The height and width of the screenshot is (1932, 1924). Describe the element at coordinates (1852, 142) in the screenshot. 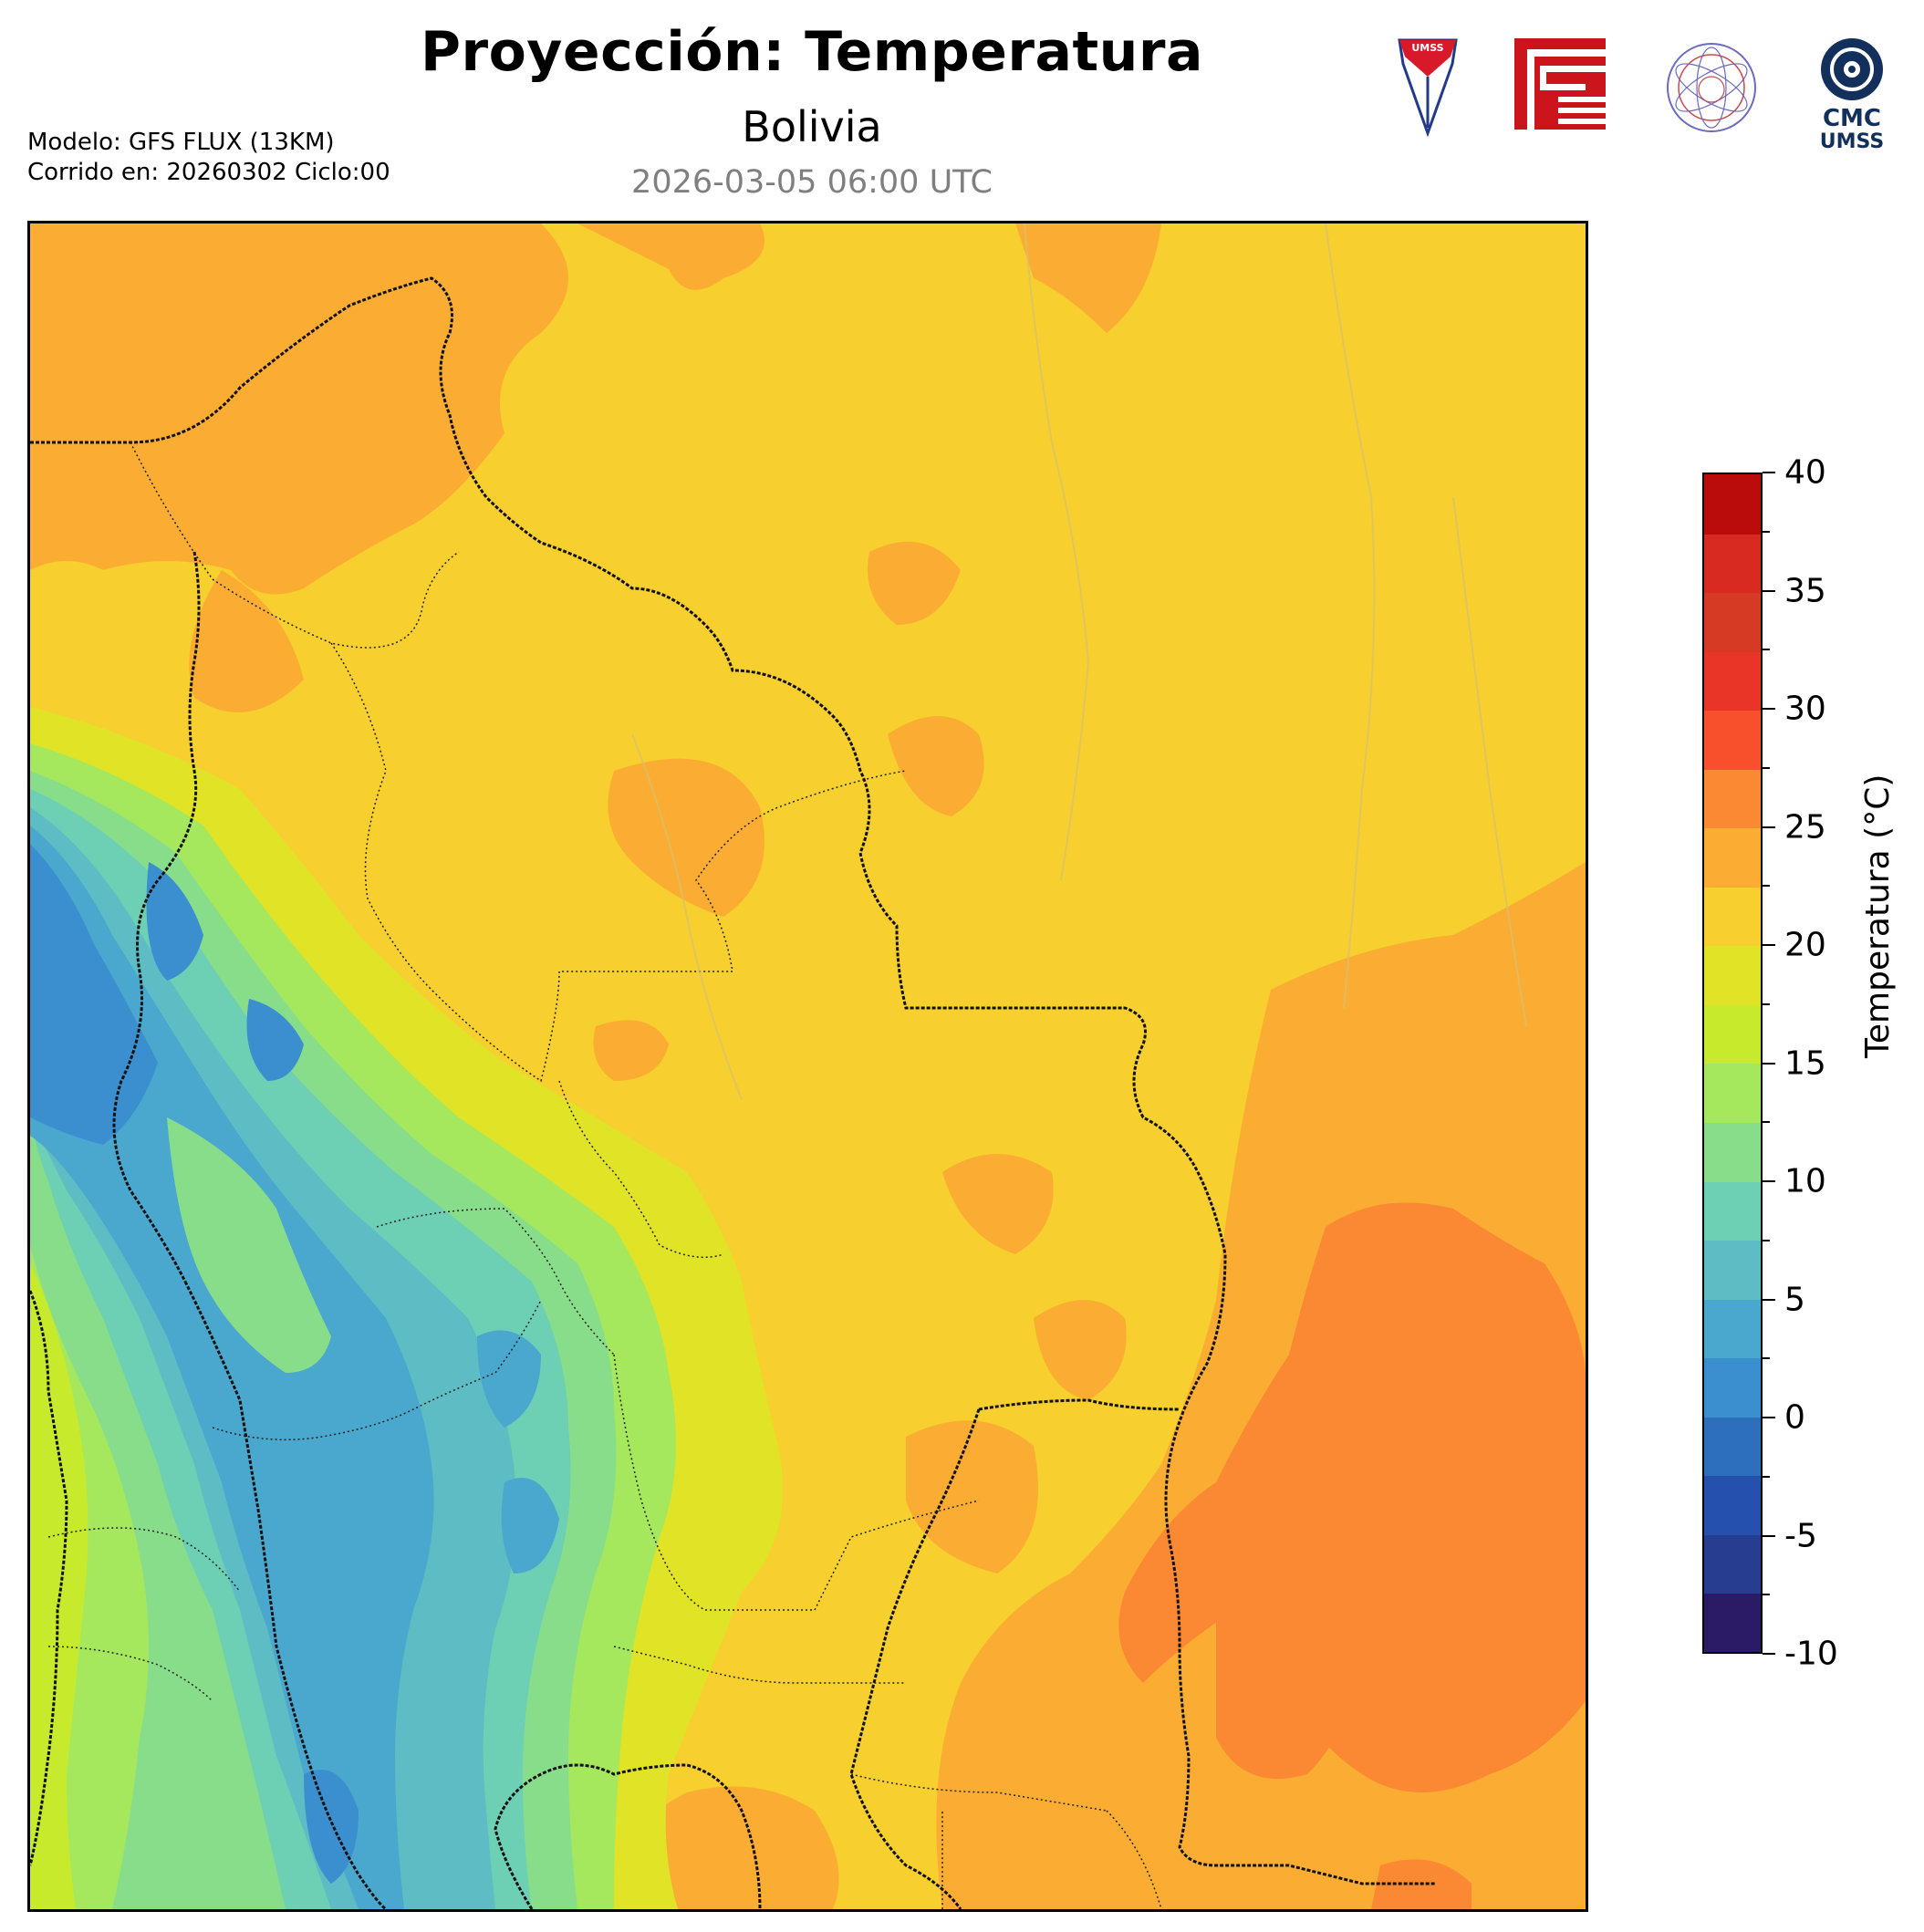

I see `cmc-logo-subtext: UMSS` at that location.